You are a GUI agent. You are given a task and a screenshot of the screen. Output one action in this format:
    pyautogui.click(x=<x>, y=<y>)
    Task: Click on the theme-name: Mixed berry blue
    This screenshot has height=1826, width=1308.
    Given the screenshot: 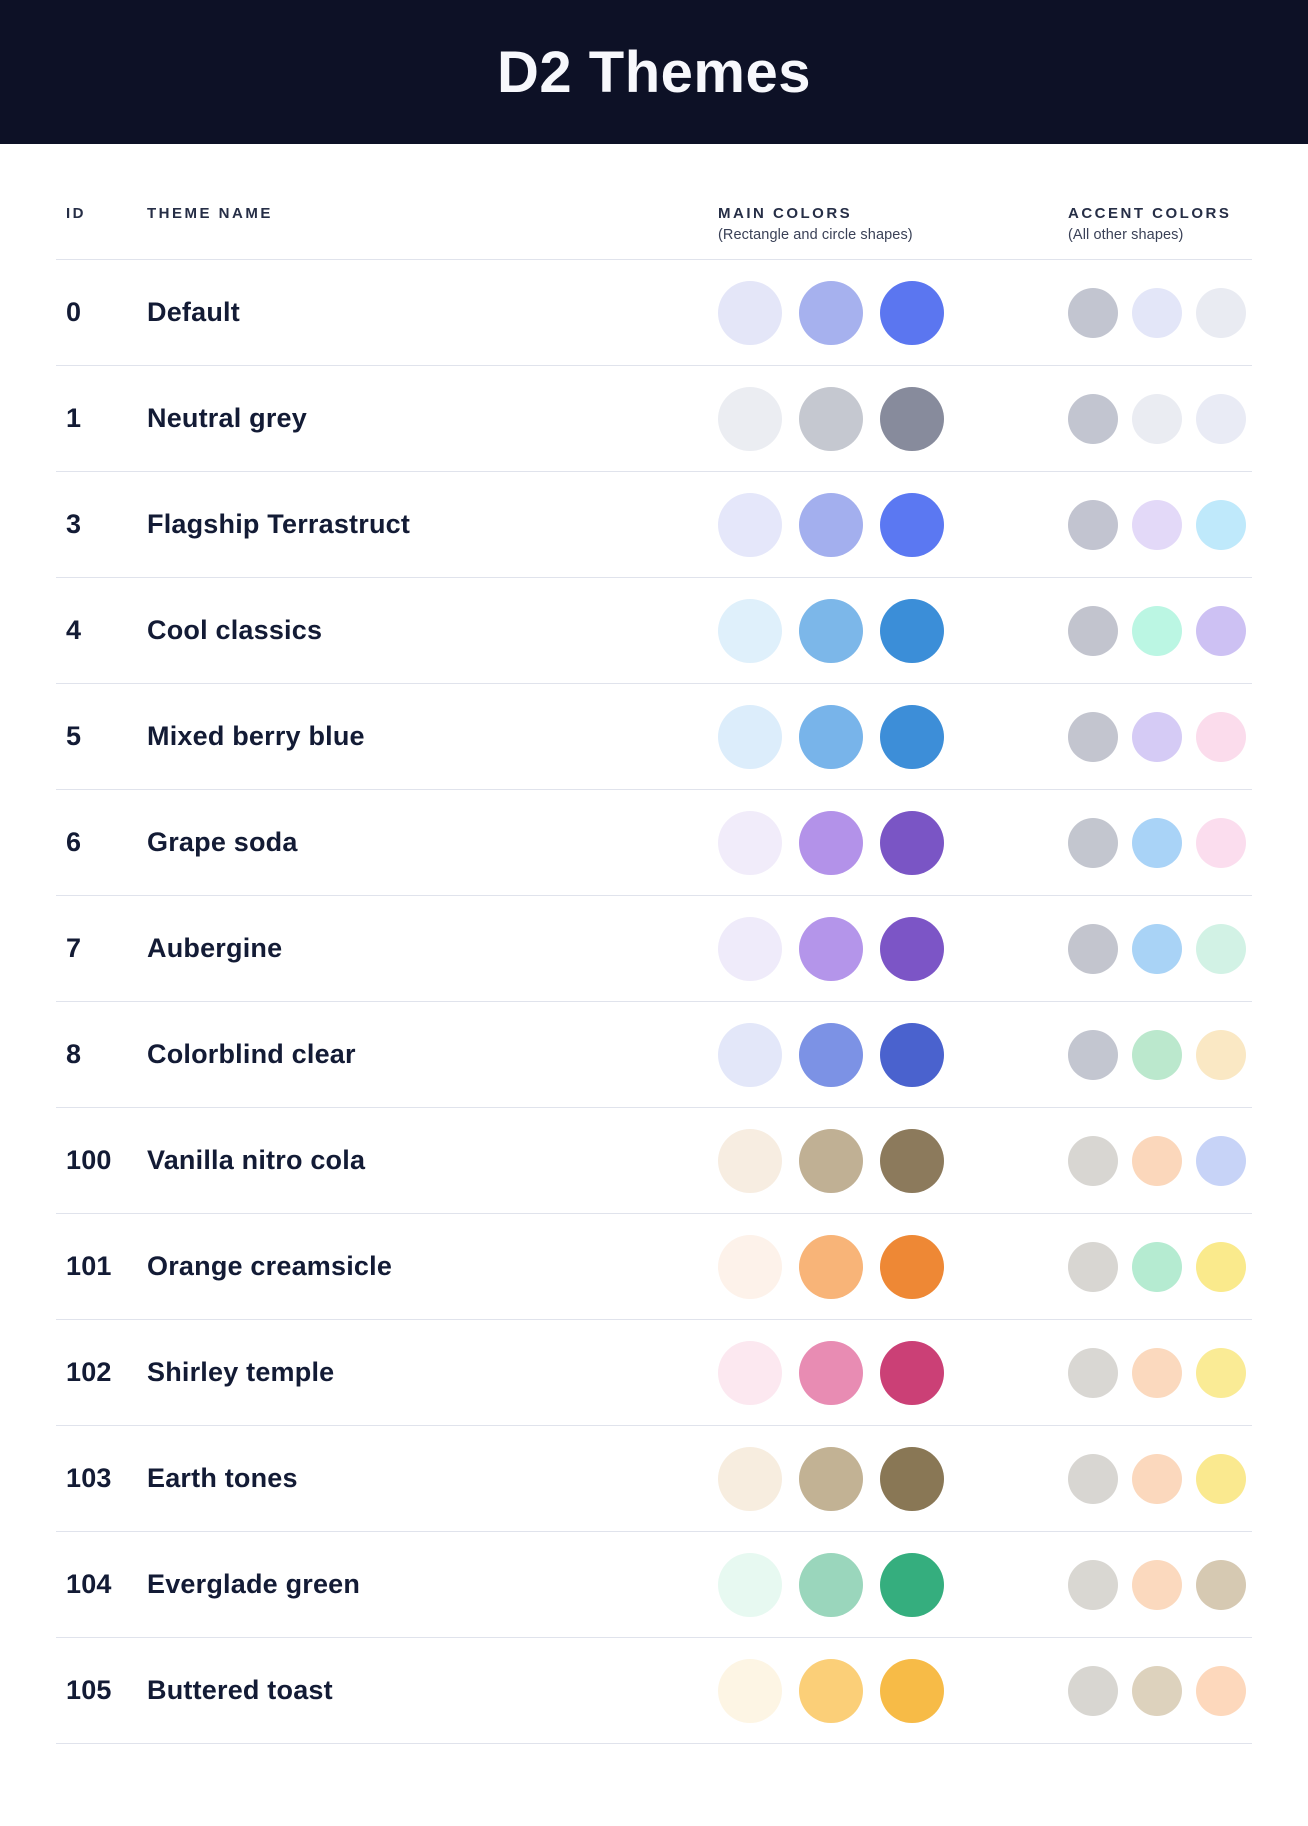 What is the action you would take?
    pyautogui.click(x=256, y=736)
    